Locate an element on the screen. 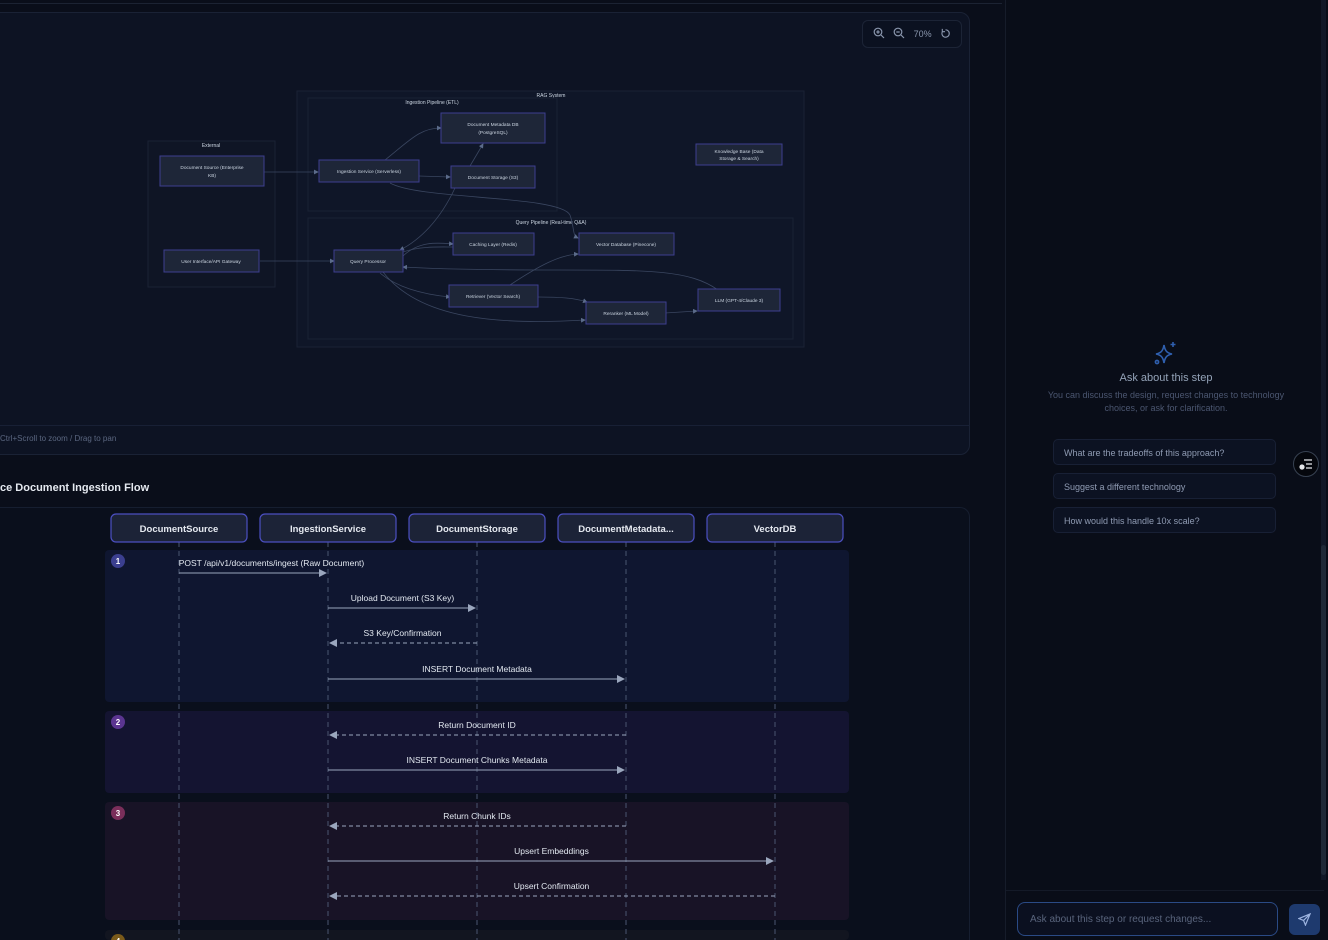 The width and height of the screenshot is (1328, 940). chat-composer is located at coordinates (1165, 915).